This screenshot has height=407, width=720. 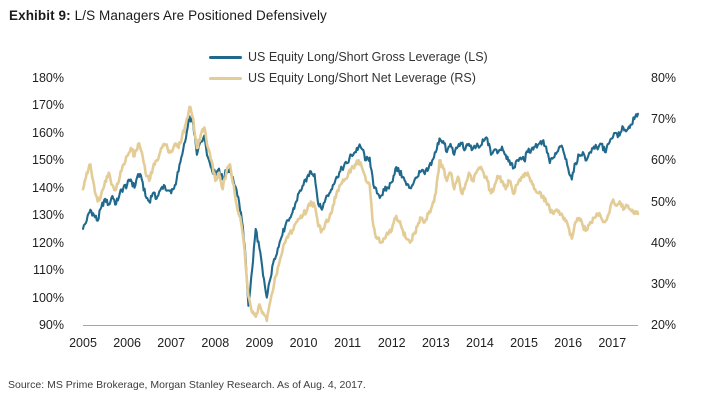 What do you see at coordinates (524, 343) in the screenshot?
I see `x-axis-tick-label: 2015` at bounding box center [524, 343].